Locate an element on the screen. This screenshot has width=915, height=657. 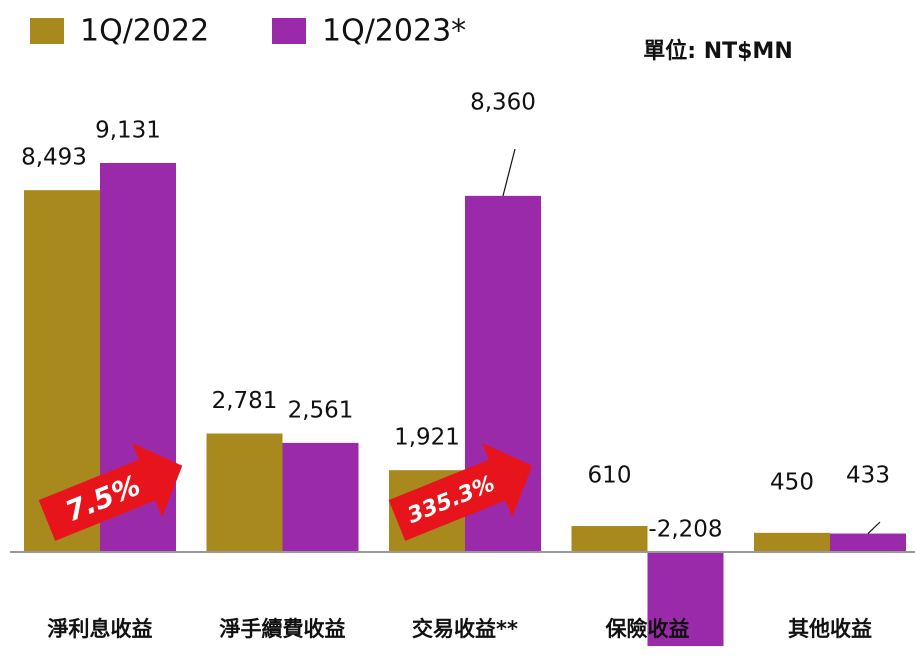
value-label: 8,493 is located at coordinates (54, 158).